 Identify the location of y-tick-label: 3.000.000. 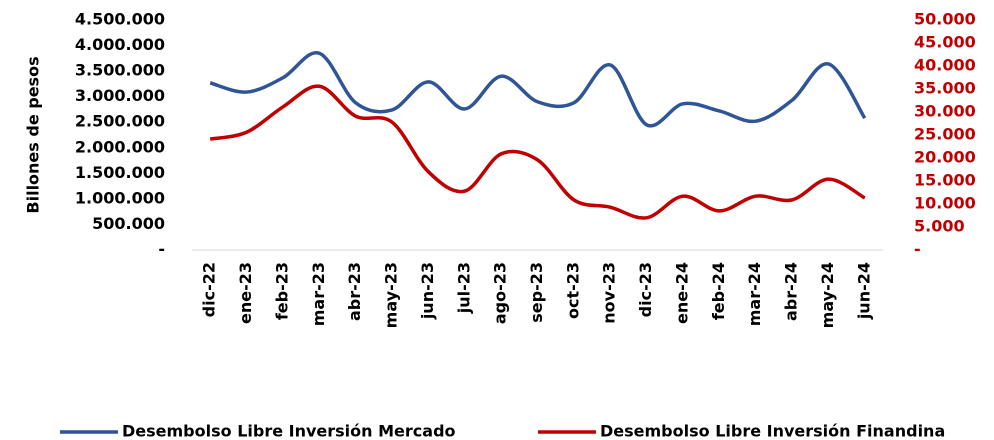
(120, 95).